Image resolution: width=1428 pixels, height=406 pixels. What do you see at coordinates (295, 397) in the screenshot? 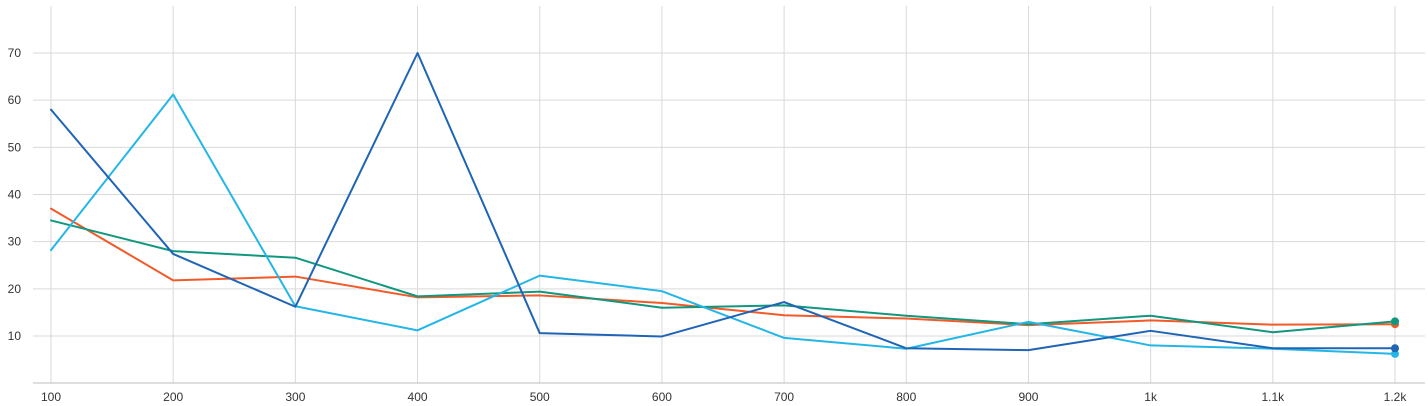
I see `x-tick-label: 300` at bounding box center [295, 397].